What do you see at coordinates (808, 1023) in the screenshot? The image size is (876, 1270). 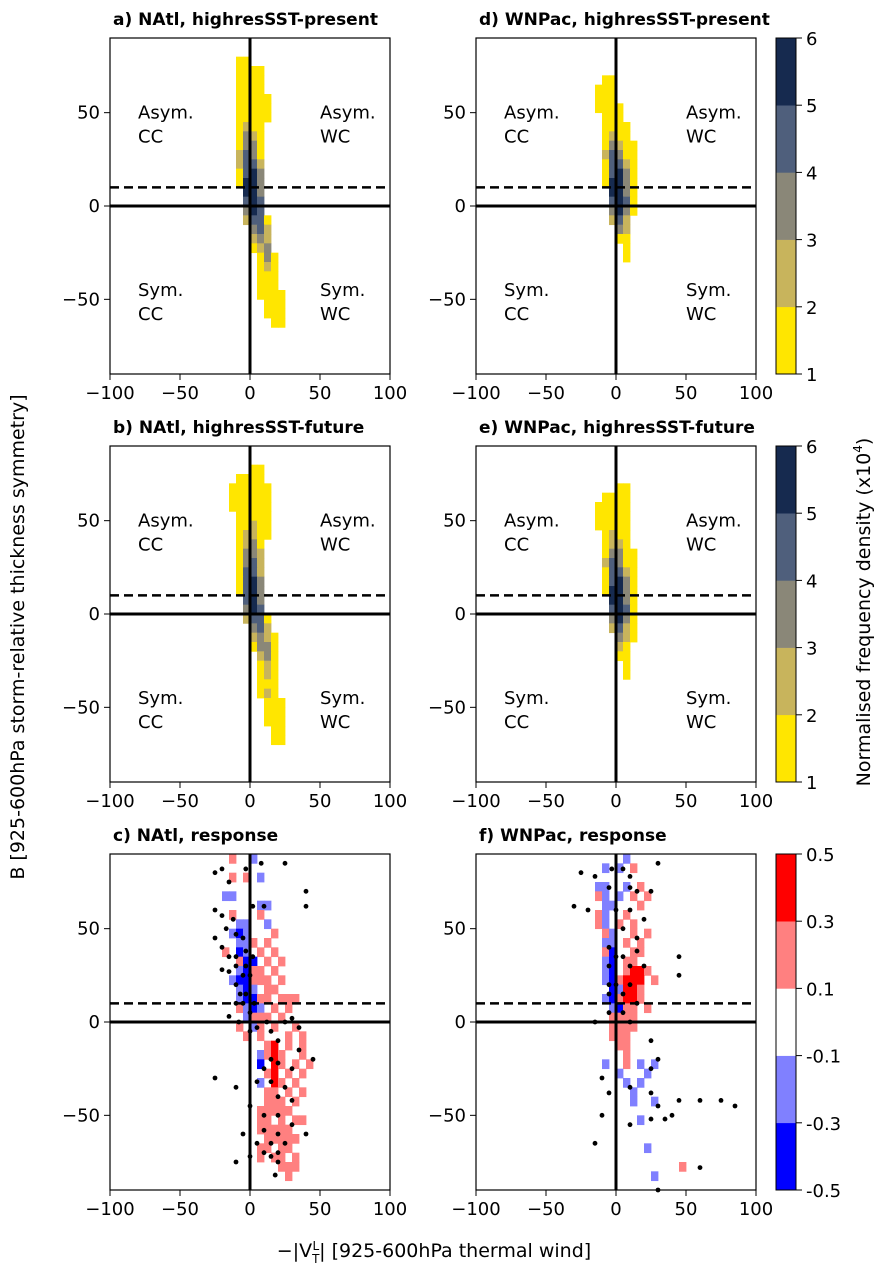 I see `colorbar-3: -0.5 -0.3 -0.1 0.1 0.3 0.5` at bounding box center [808, 1023].